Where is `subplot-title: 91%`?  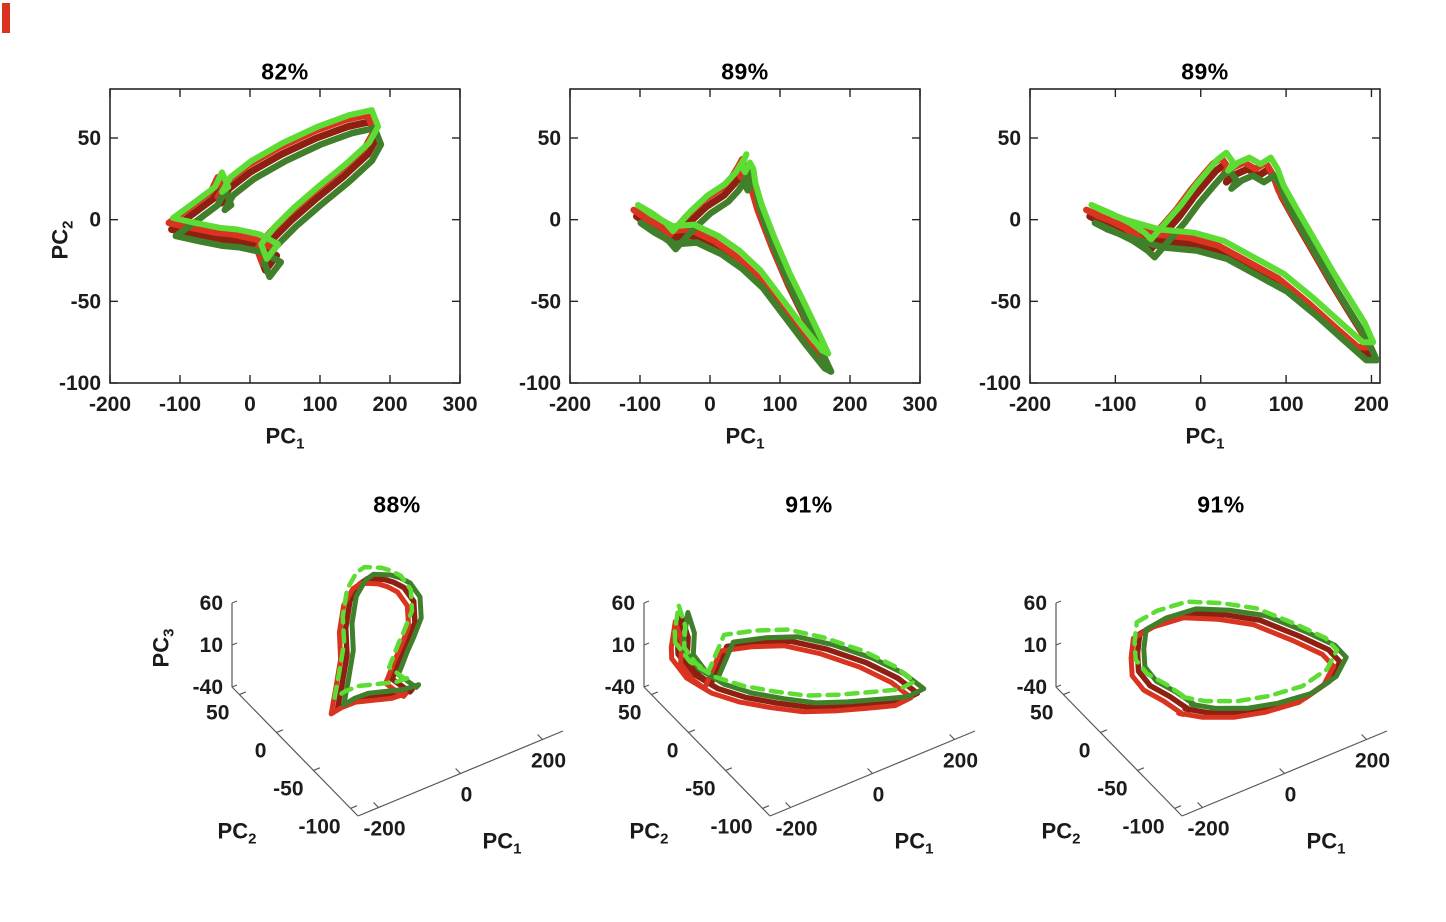
subplot-title: 91% is located at coordinates (809, 504).